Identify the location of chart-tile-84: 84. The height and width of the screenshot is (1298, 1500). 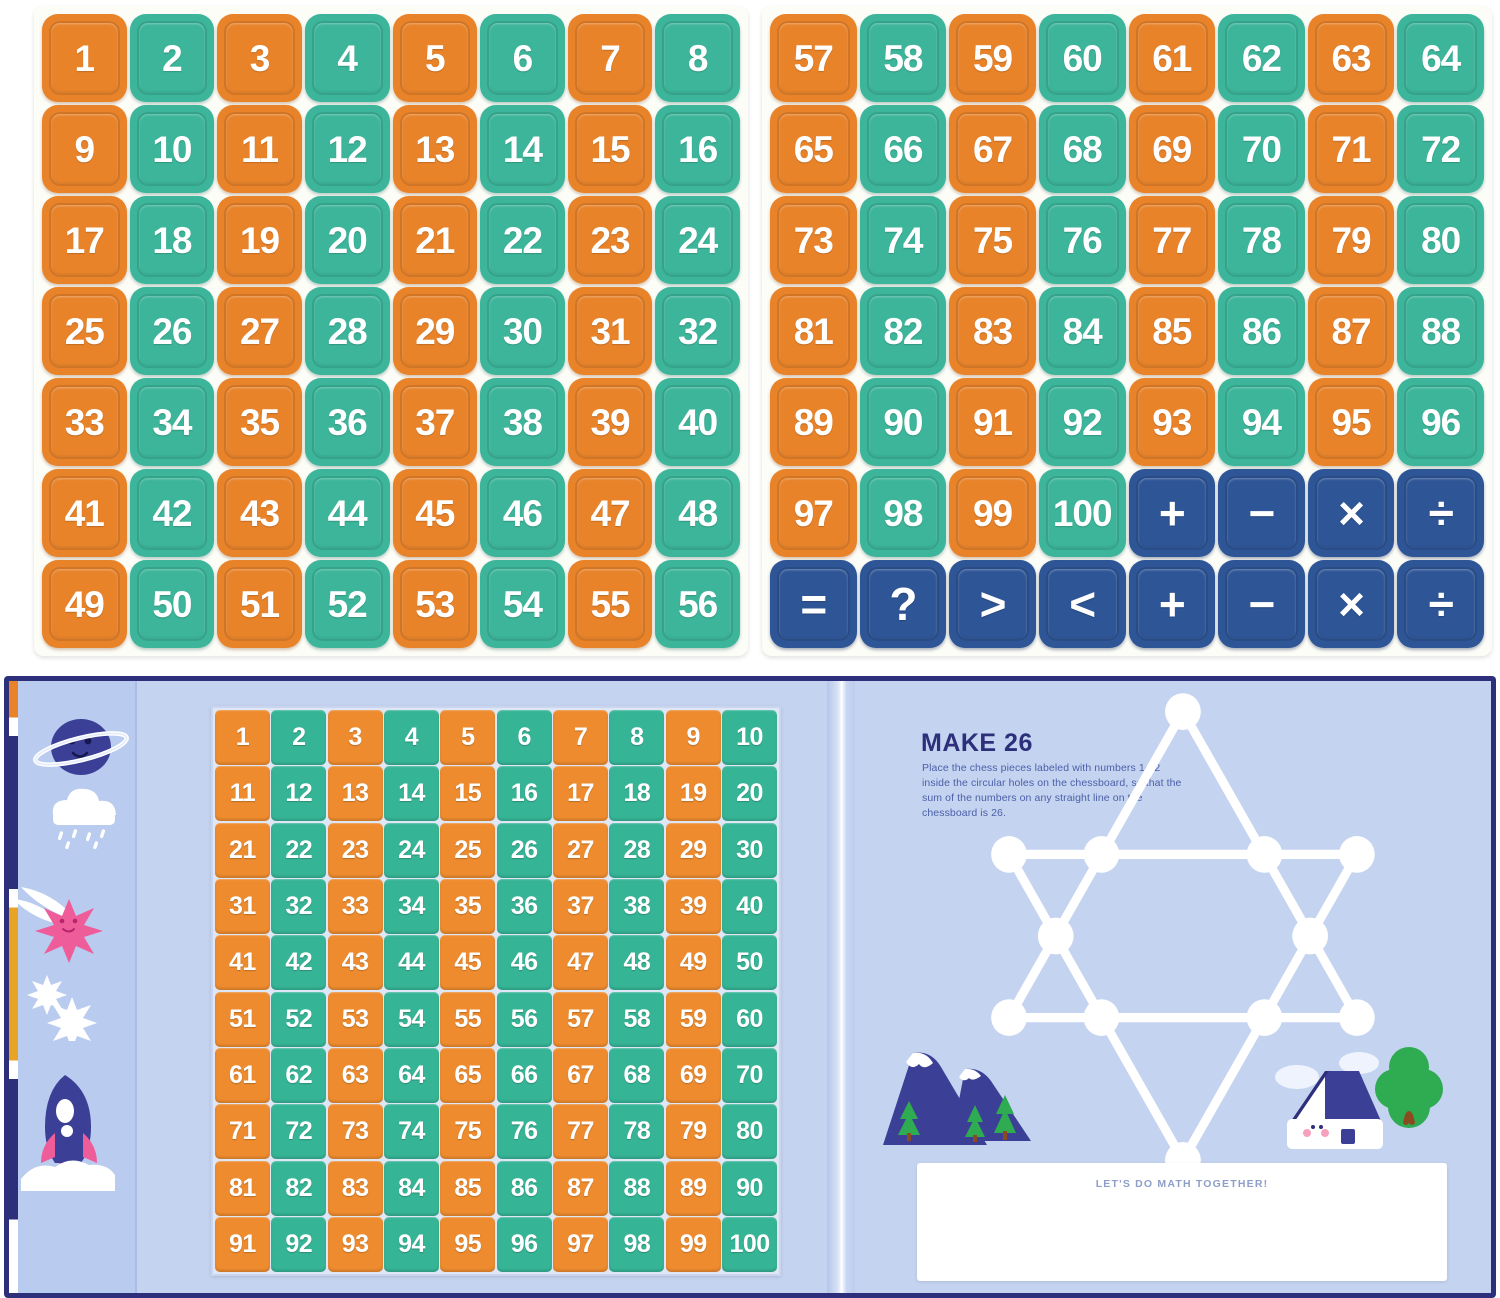
(411, 1188).